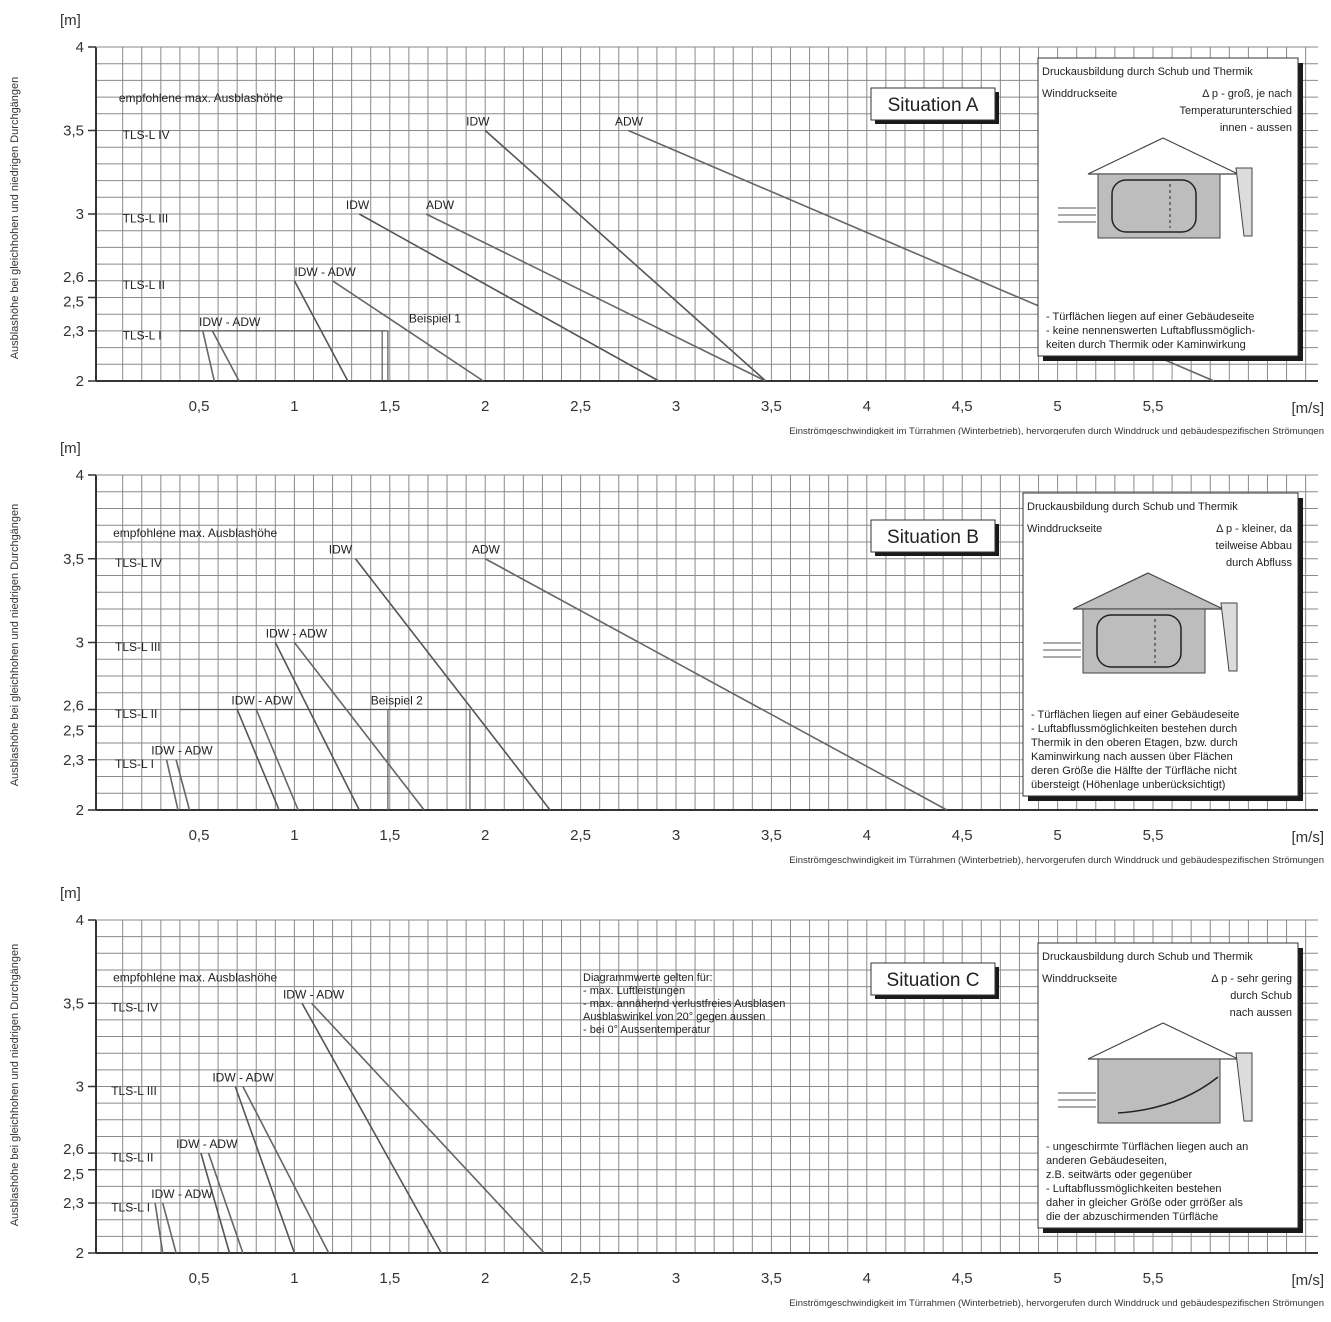  What do you see at coordinates (130, 1207) in the screenshot?
I see `annotation-label: TLS-L I` at bounding box center [130, 1207].